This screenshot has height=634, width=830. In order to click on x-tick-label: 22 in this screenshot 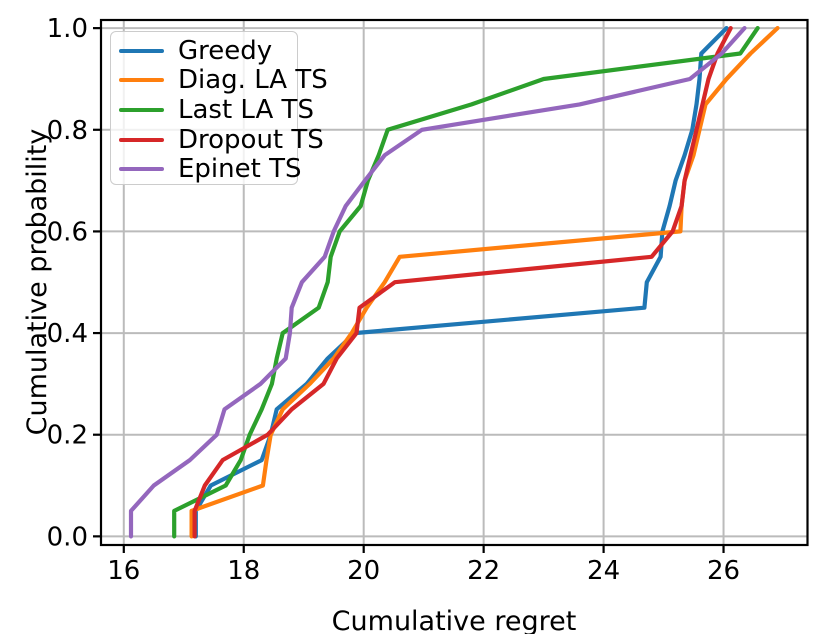, I will do `click(483, 571)`.